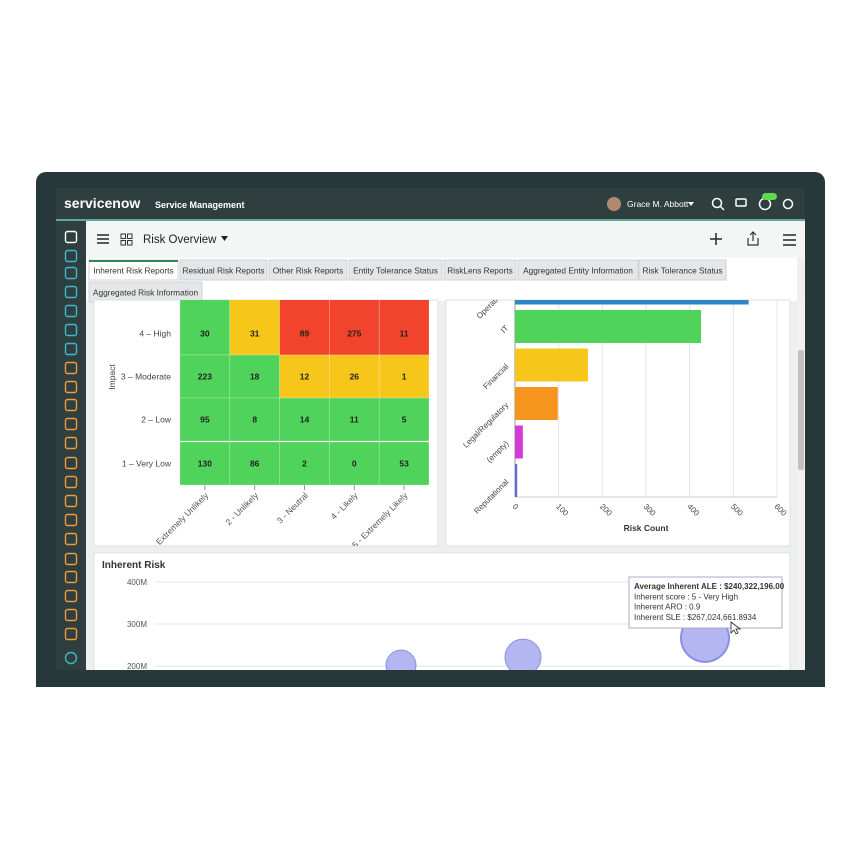 This screenshot has height=865, width=860. What do you see at coordinates (614, 204) in the screenshot?
I see `avatar` at bounding box center [614, 204].